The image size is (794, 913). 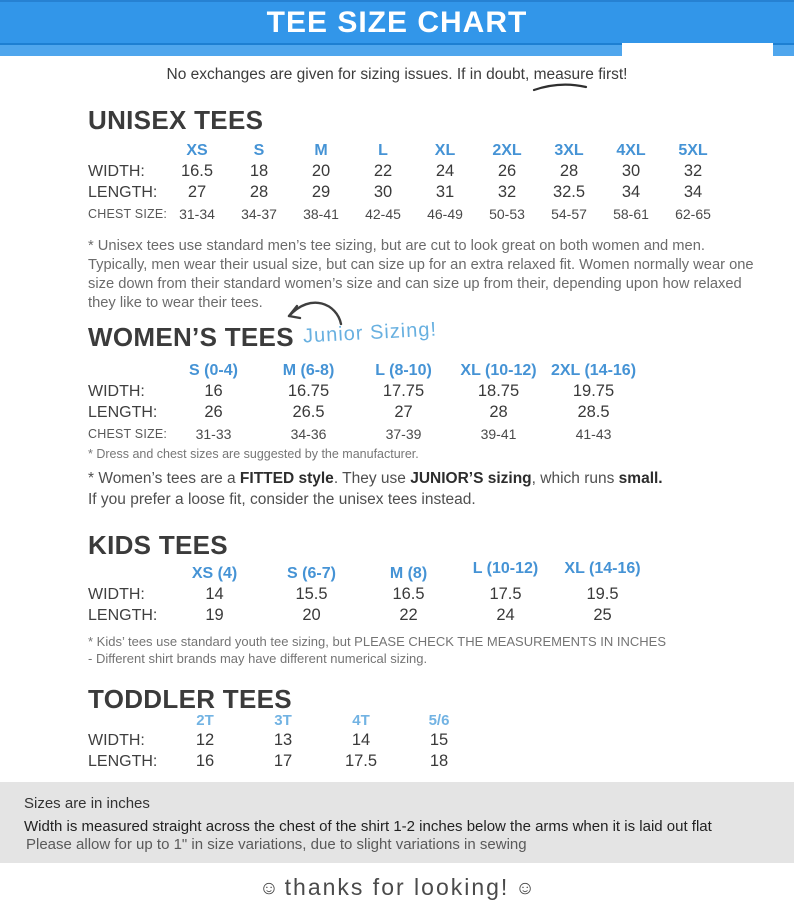 I want to click on womens-length-row: LENGTH: 26 26.5 27 28 28.5, so click(x=364, y=412).